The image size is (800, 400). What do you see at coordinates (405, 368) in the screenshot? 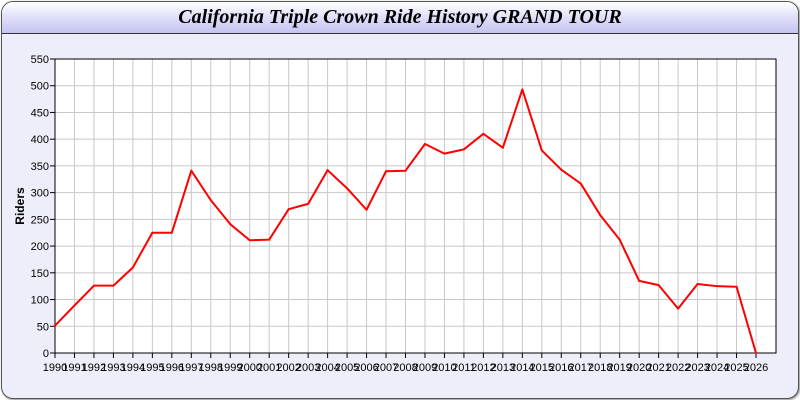
I see `x-tick-label: 2008` at bounding box center [405, 368].